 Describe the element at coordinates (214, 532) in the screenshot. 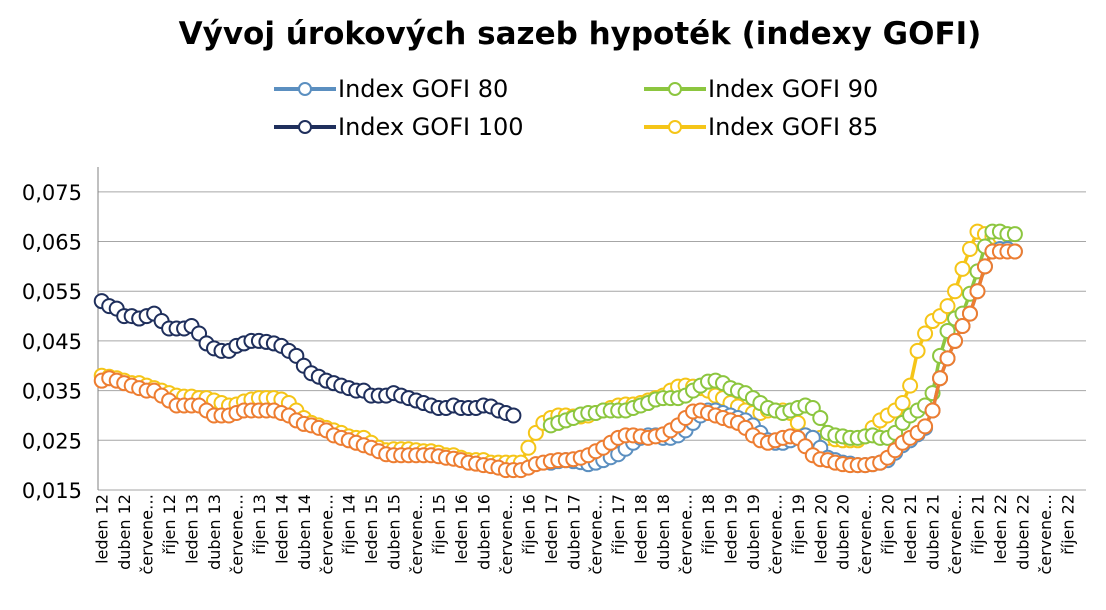

I see `x-tick-label: duben 13` at that location.